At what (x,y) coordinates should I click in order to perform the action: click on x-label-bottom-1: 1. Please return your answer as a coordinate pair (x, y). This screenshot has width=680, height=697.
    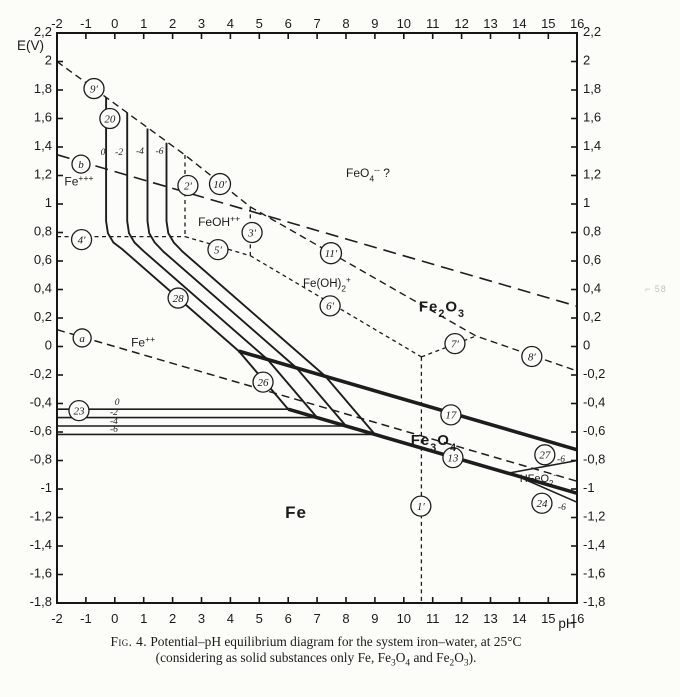
    Looking at the image, I should click on (143, 618).